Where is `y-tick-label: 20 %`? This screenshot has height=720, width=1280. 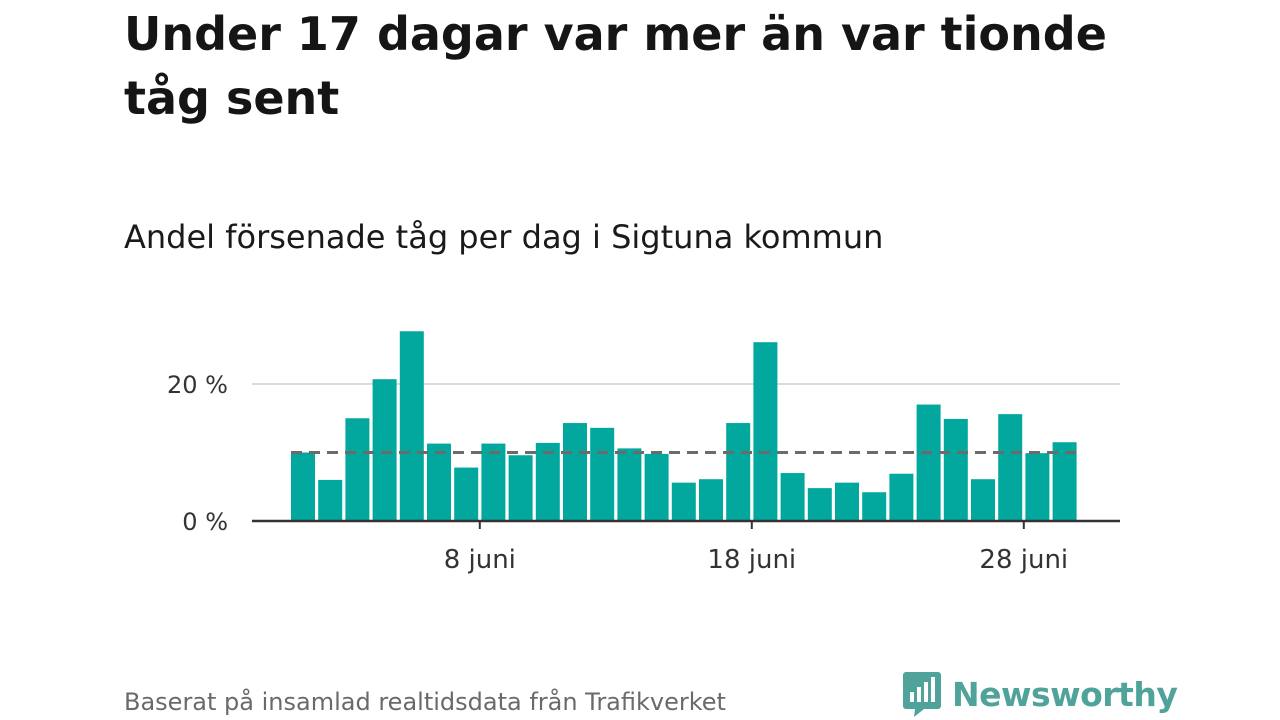
y-tick-label: 20 % is located at coordinates (197, 385).